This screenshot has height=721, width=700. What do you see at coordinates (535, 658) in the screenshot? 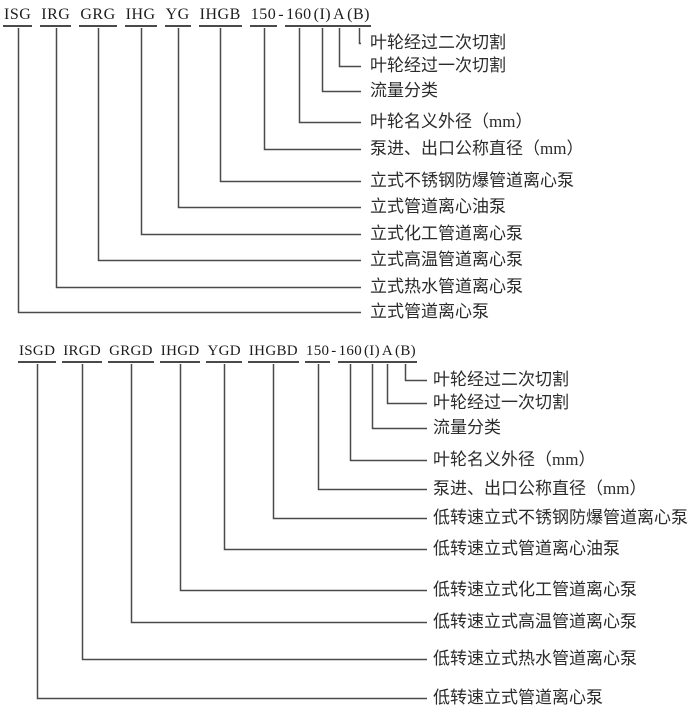
I see `model-code-meaning-label: 低转速立式热水管道离心泵` at bounding box center [535, 658].